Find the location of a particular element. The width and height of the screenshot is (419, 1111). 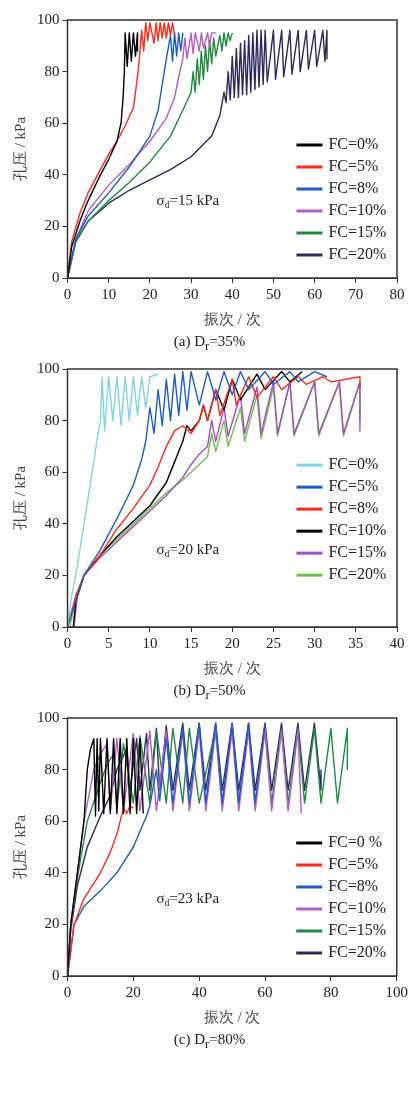

x-tick-label: 50 is located at coordinates (273, 293).